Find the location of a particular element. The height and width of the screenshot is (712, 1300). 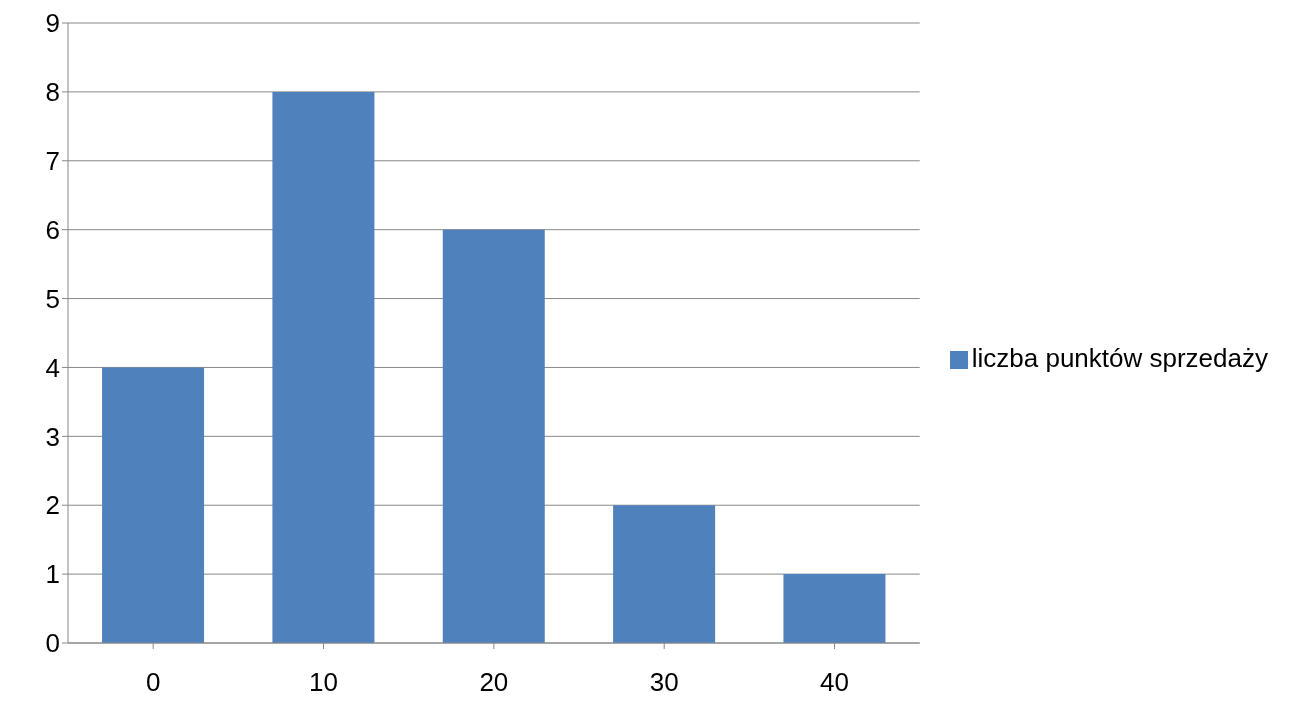

y-tick-label: 7 is located at coordinates (52, 161).